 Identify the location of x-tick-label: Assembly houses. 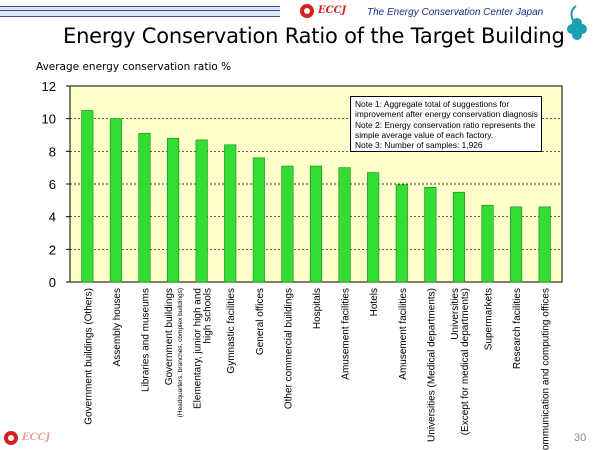
(117, 327).